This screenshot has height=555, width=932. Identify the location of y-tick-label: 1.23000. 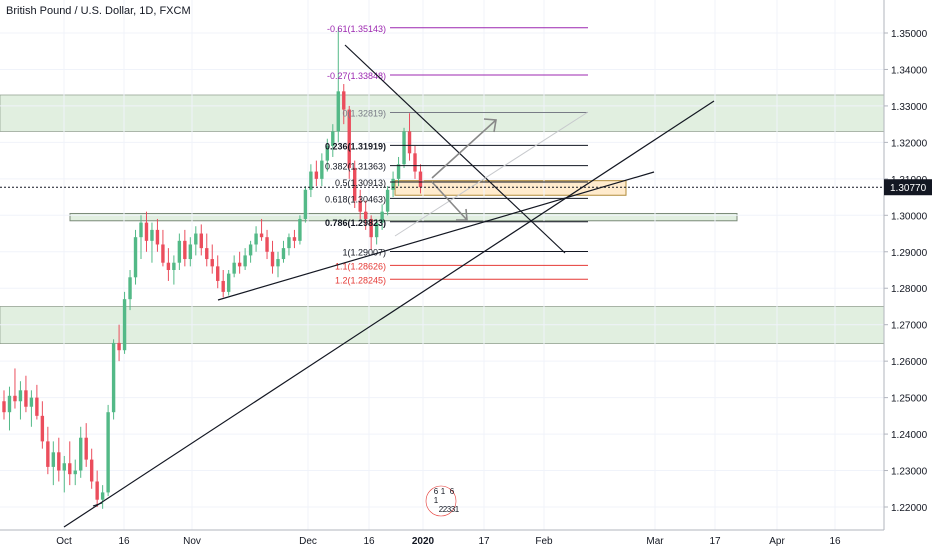
(909, 472).